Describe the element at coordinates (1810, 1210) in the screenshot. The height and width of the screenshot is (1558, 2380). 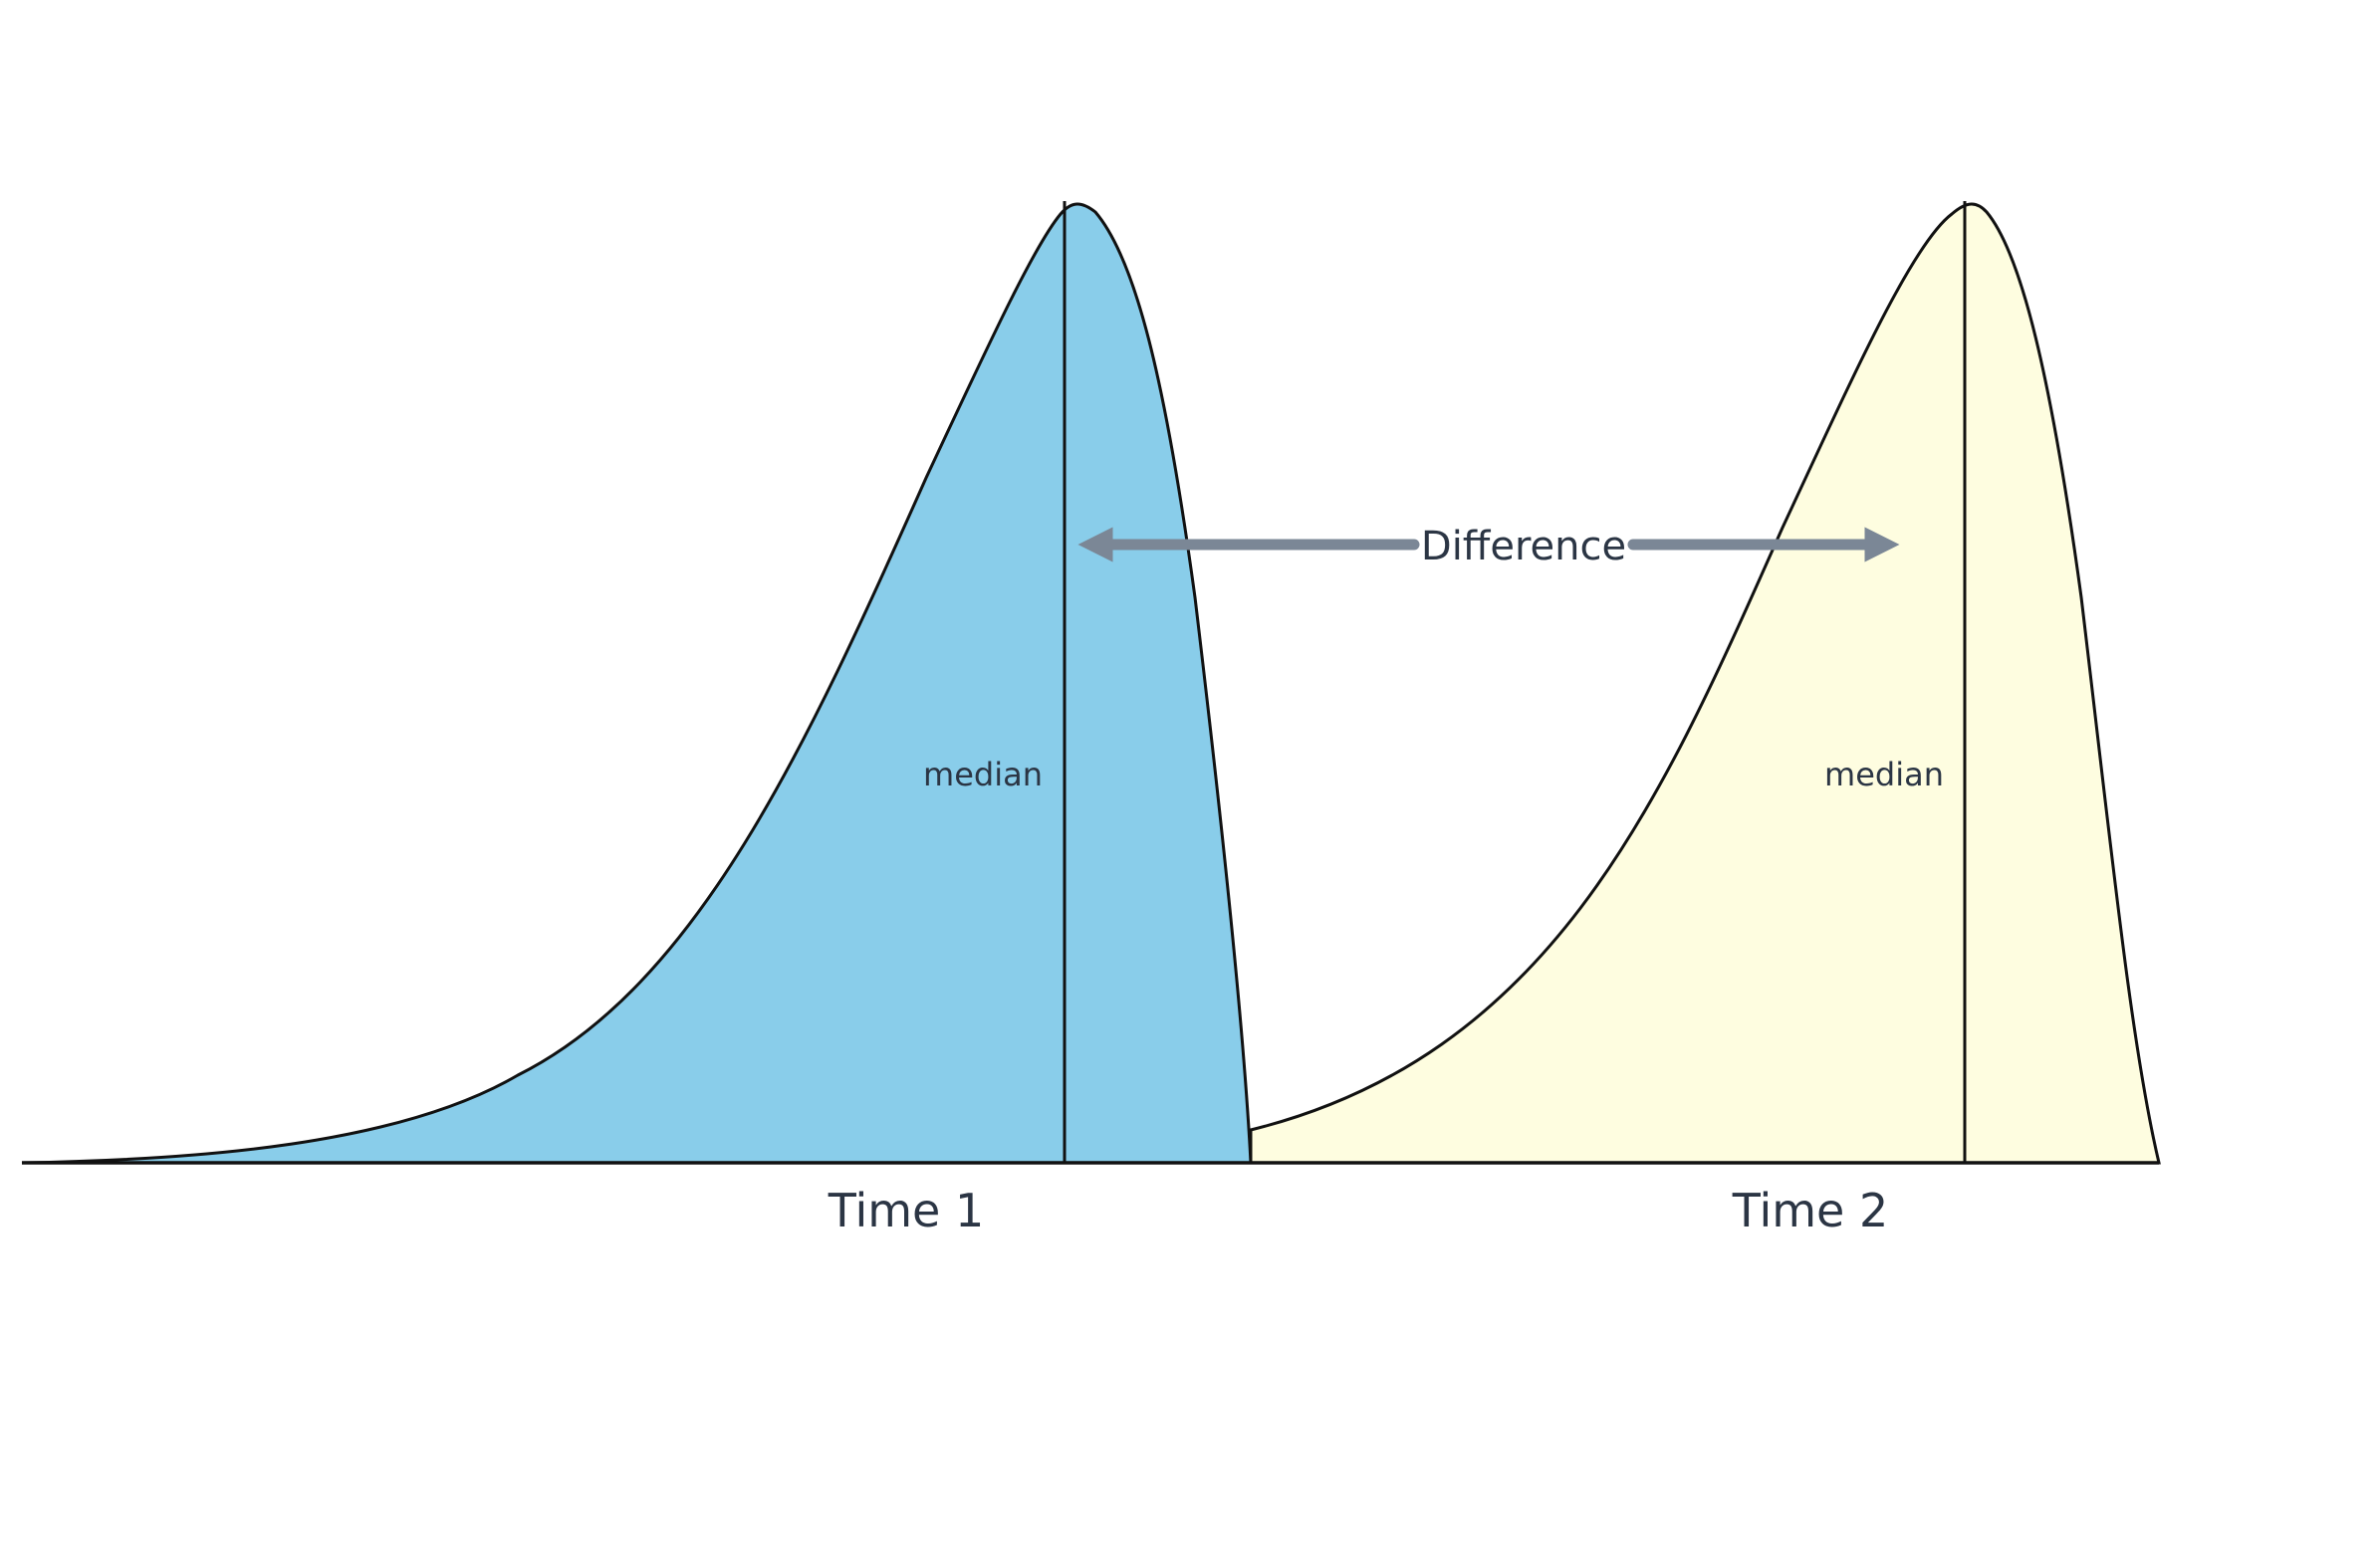
I see `time2-label: Time 2` at that location.